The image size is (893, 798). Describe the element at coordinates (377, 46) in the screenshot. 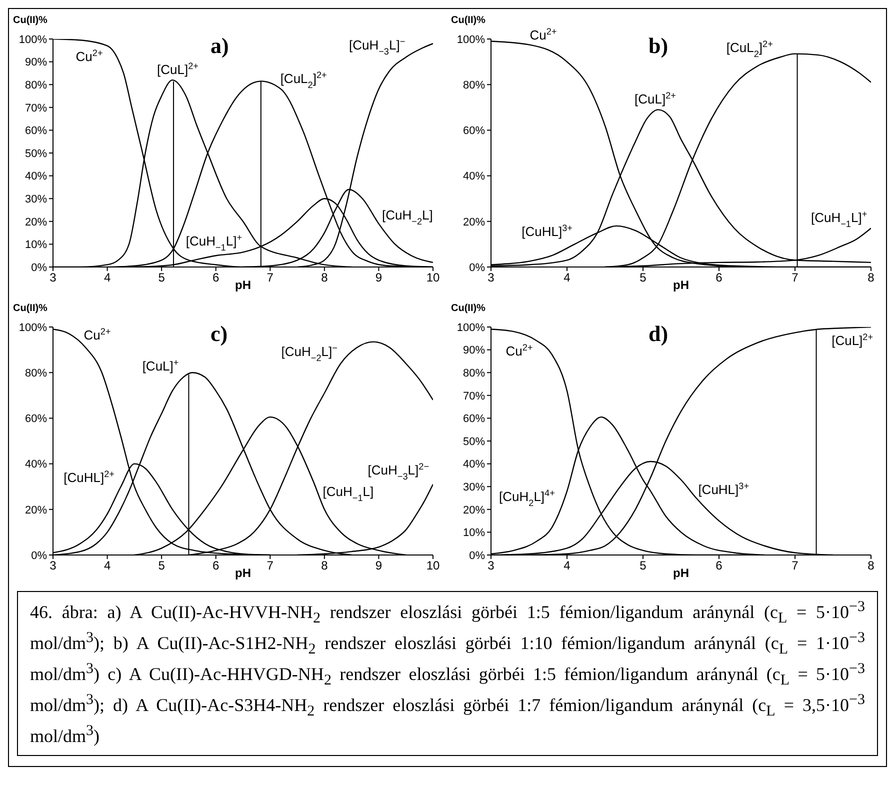

I see `series-label: [CuH$_{−3}$L]$^{−}$` at that location.